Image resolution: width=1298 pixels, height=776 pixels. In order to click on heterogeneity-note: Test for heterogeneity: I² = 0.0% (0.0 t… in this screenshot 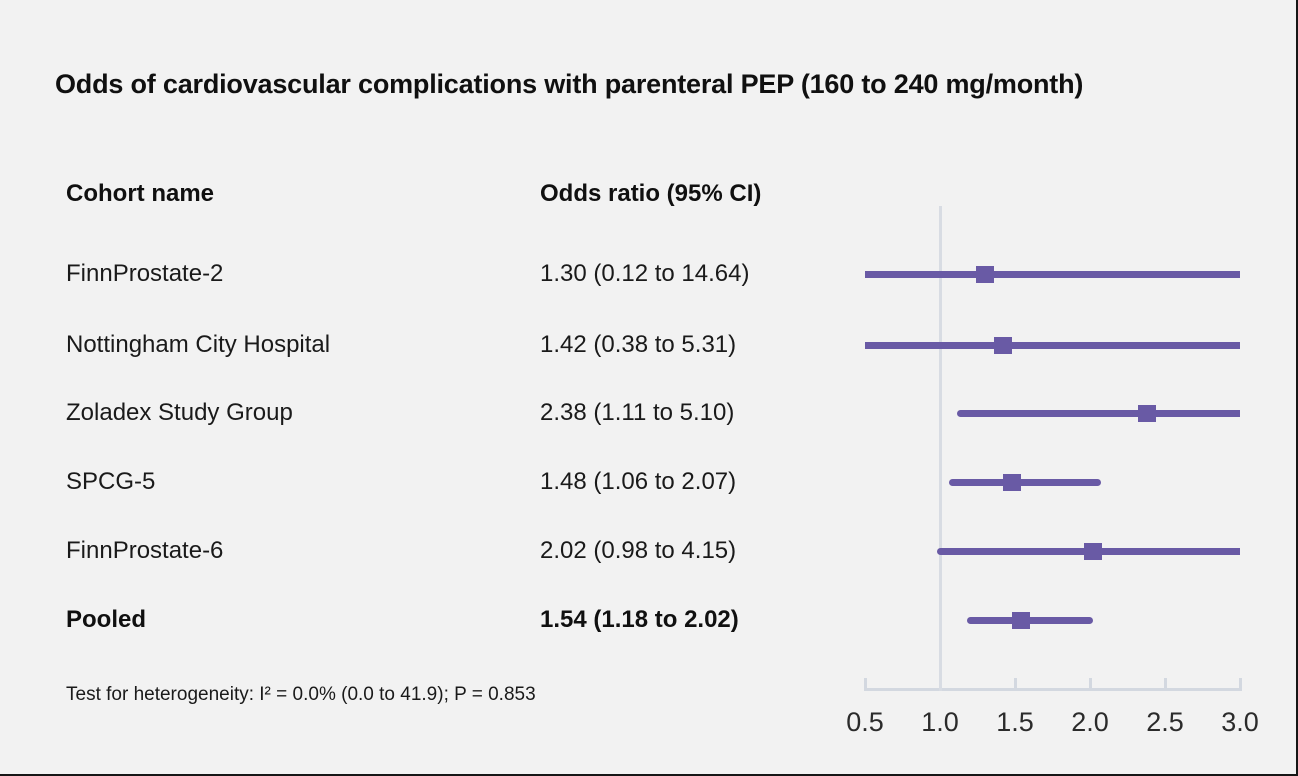, I will do `click(301, 694)`.